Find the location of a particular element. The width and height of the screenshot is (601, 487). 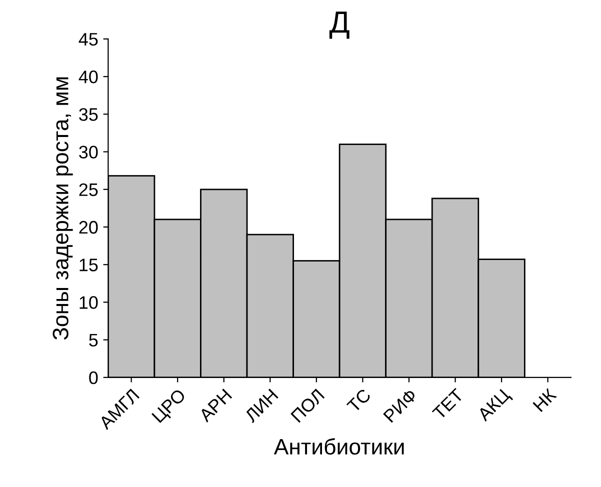

chart-title: Д is located at coordinates (339, 25).